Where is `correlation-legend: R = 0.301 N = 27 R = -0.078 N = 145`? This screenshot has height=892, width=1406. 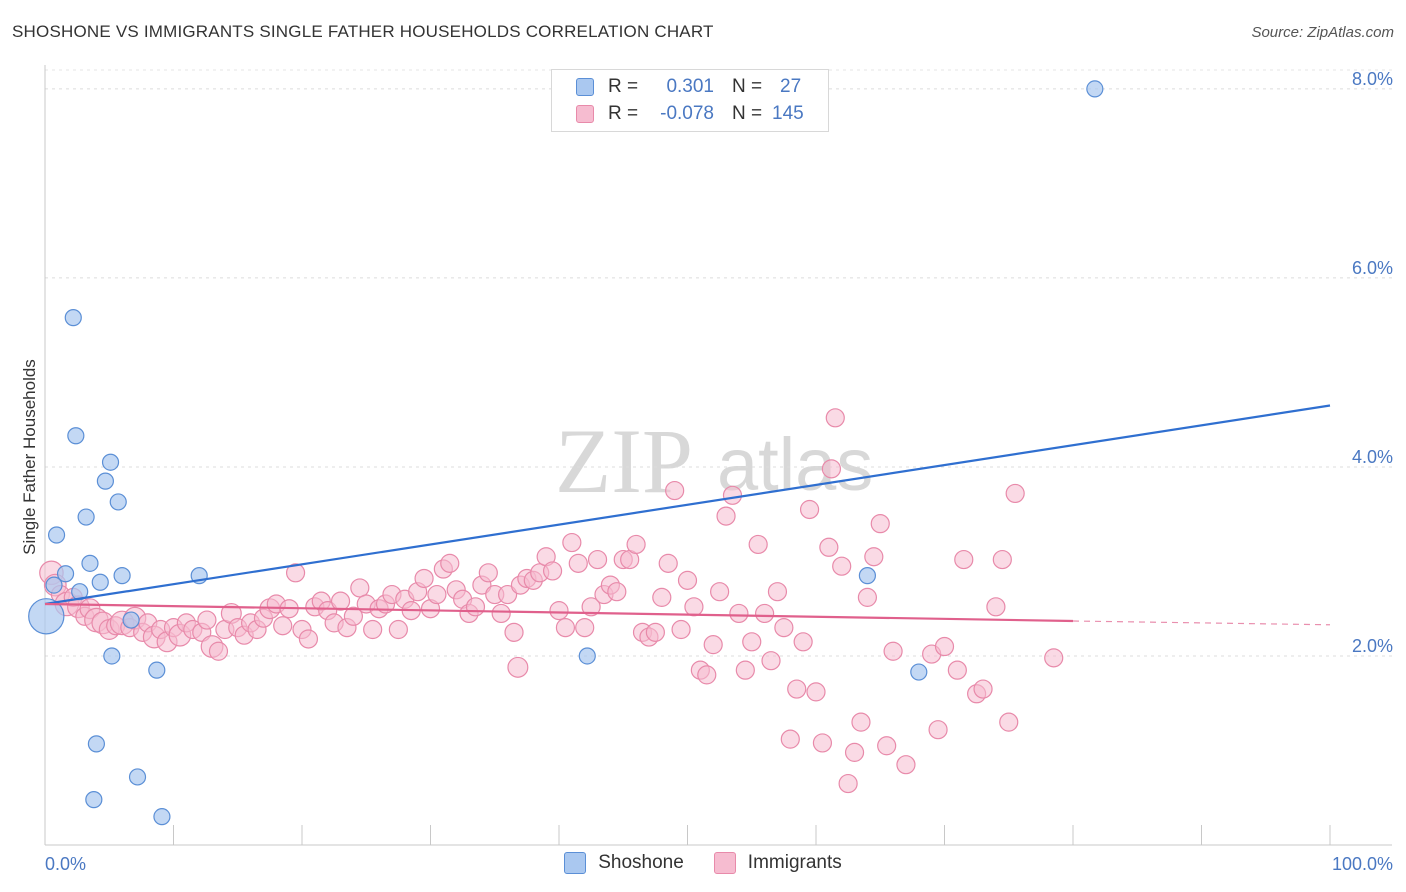
correlation-legend: R = 0.301 N = 27 R = -0.078 N = 145 is located at coordinates (690, 100).